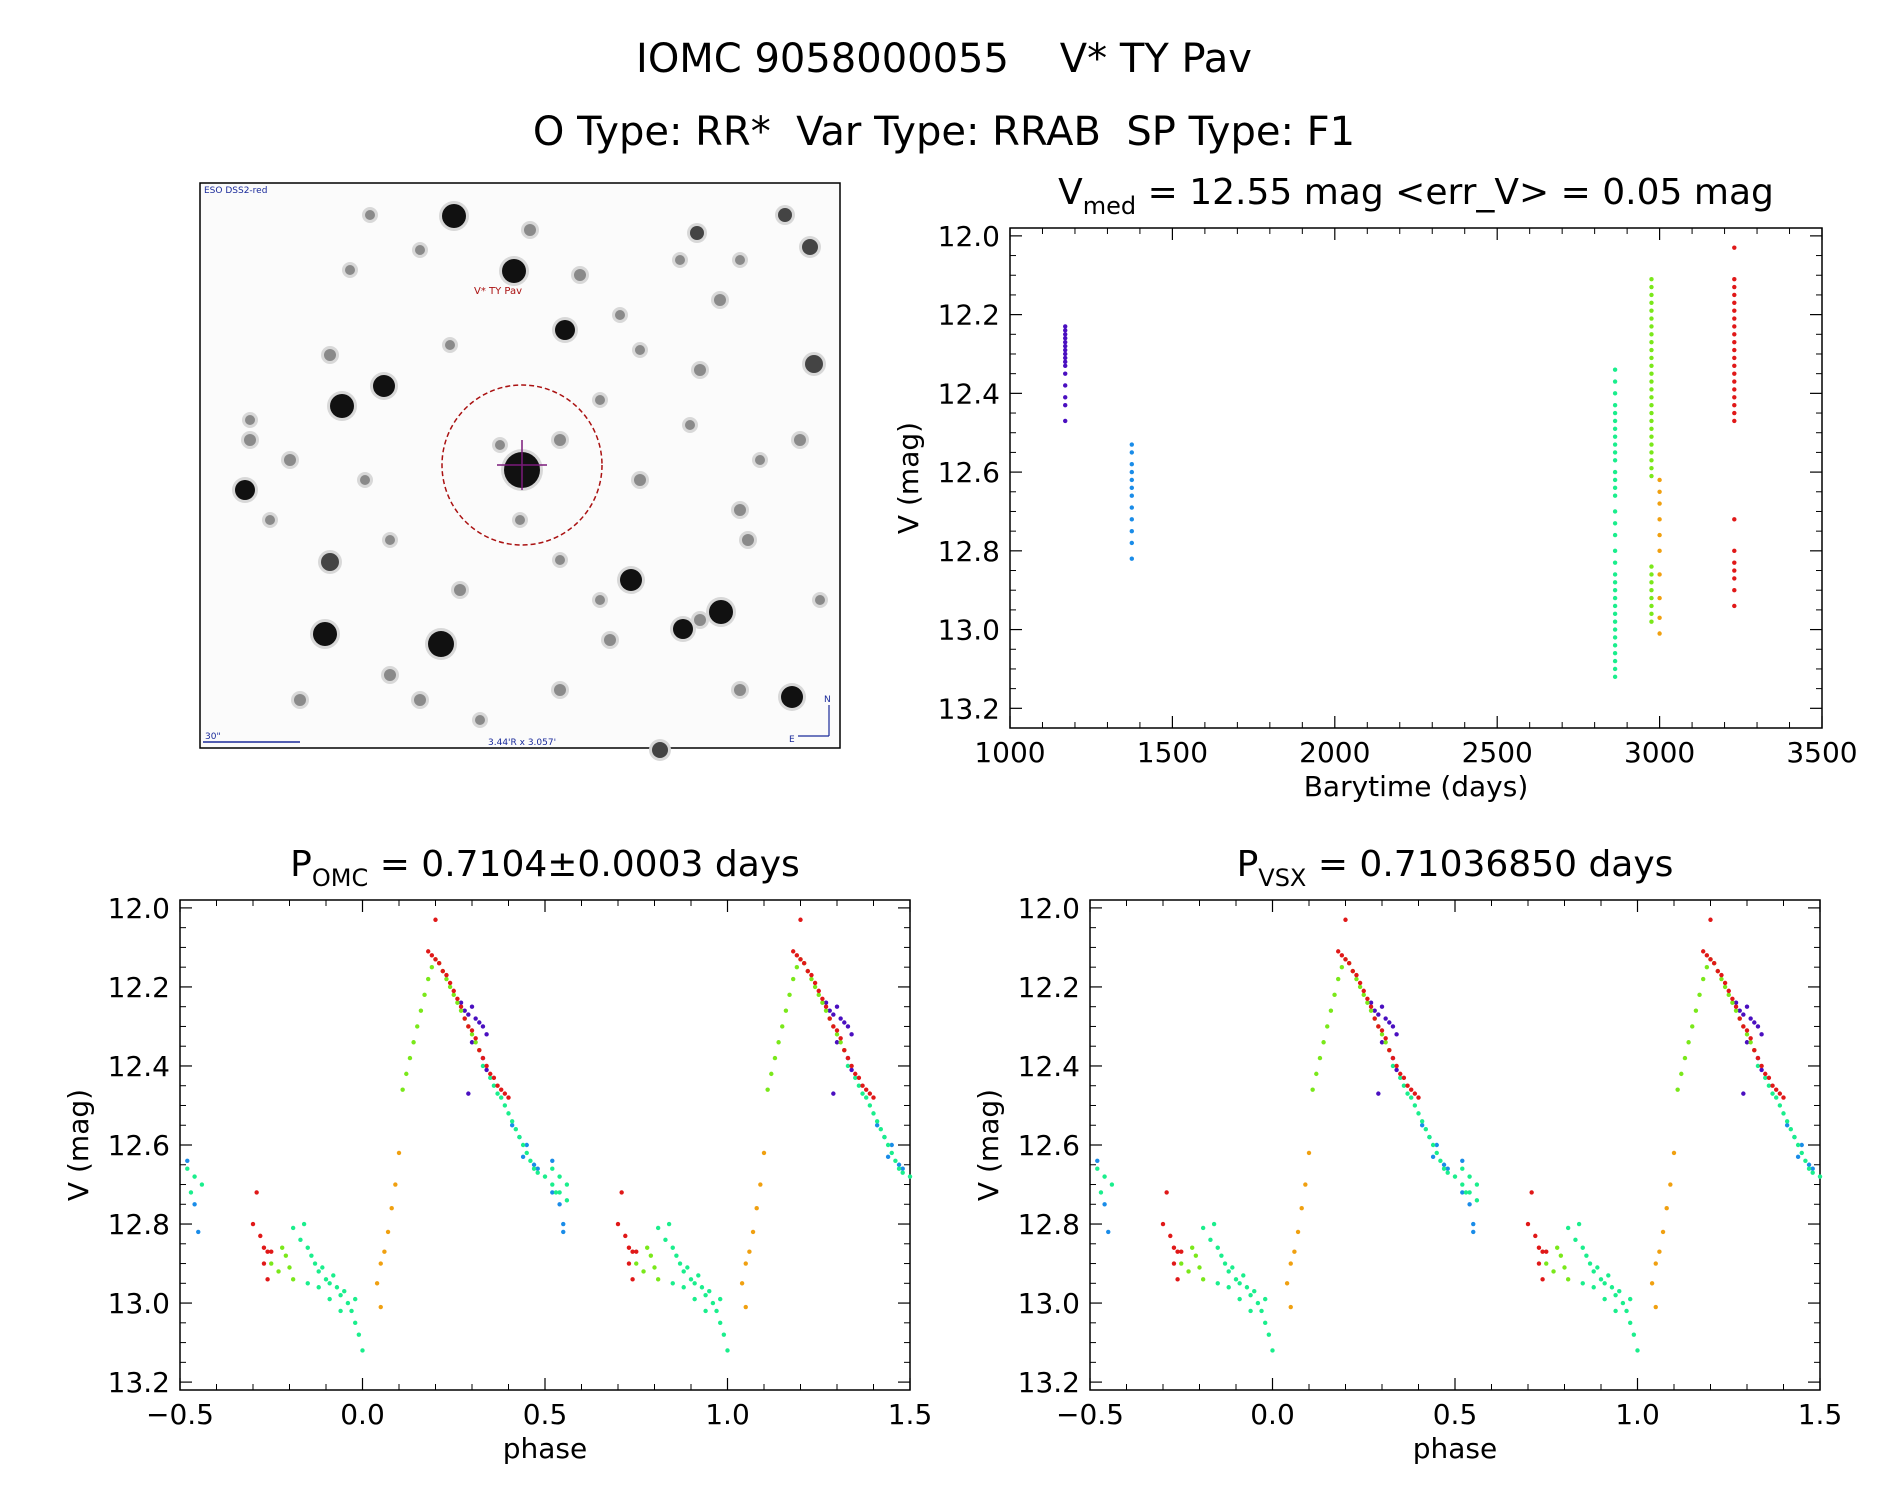 The image size is (1889, 1494). What do you see at coordinates (584, 864) in the screenshot?
I see `chart-title-rest: = 0.7104±0.0003 days` at bounding box center [584, 864].